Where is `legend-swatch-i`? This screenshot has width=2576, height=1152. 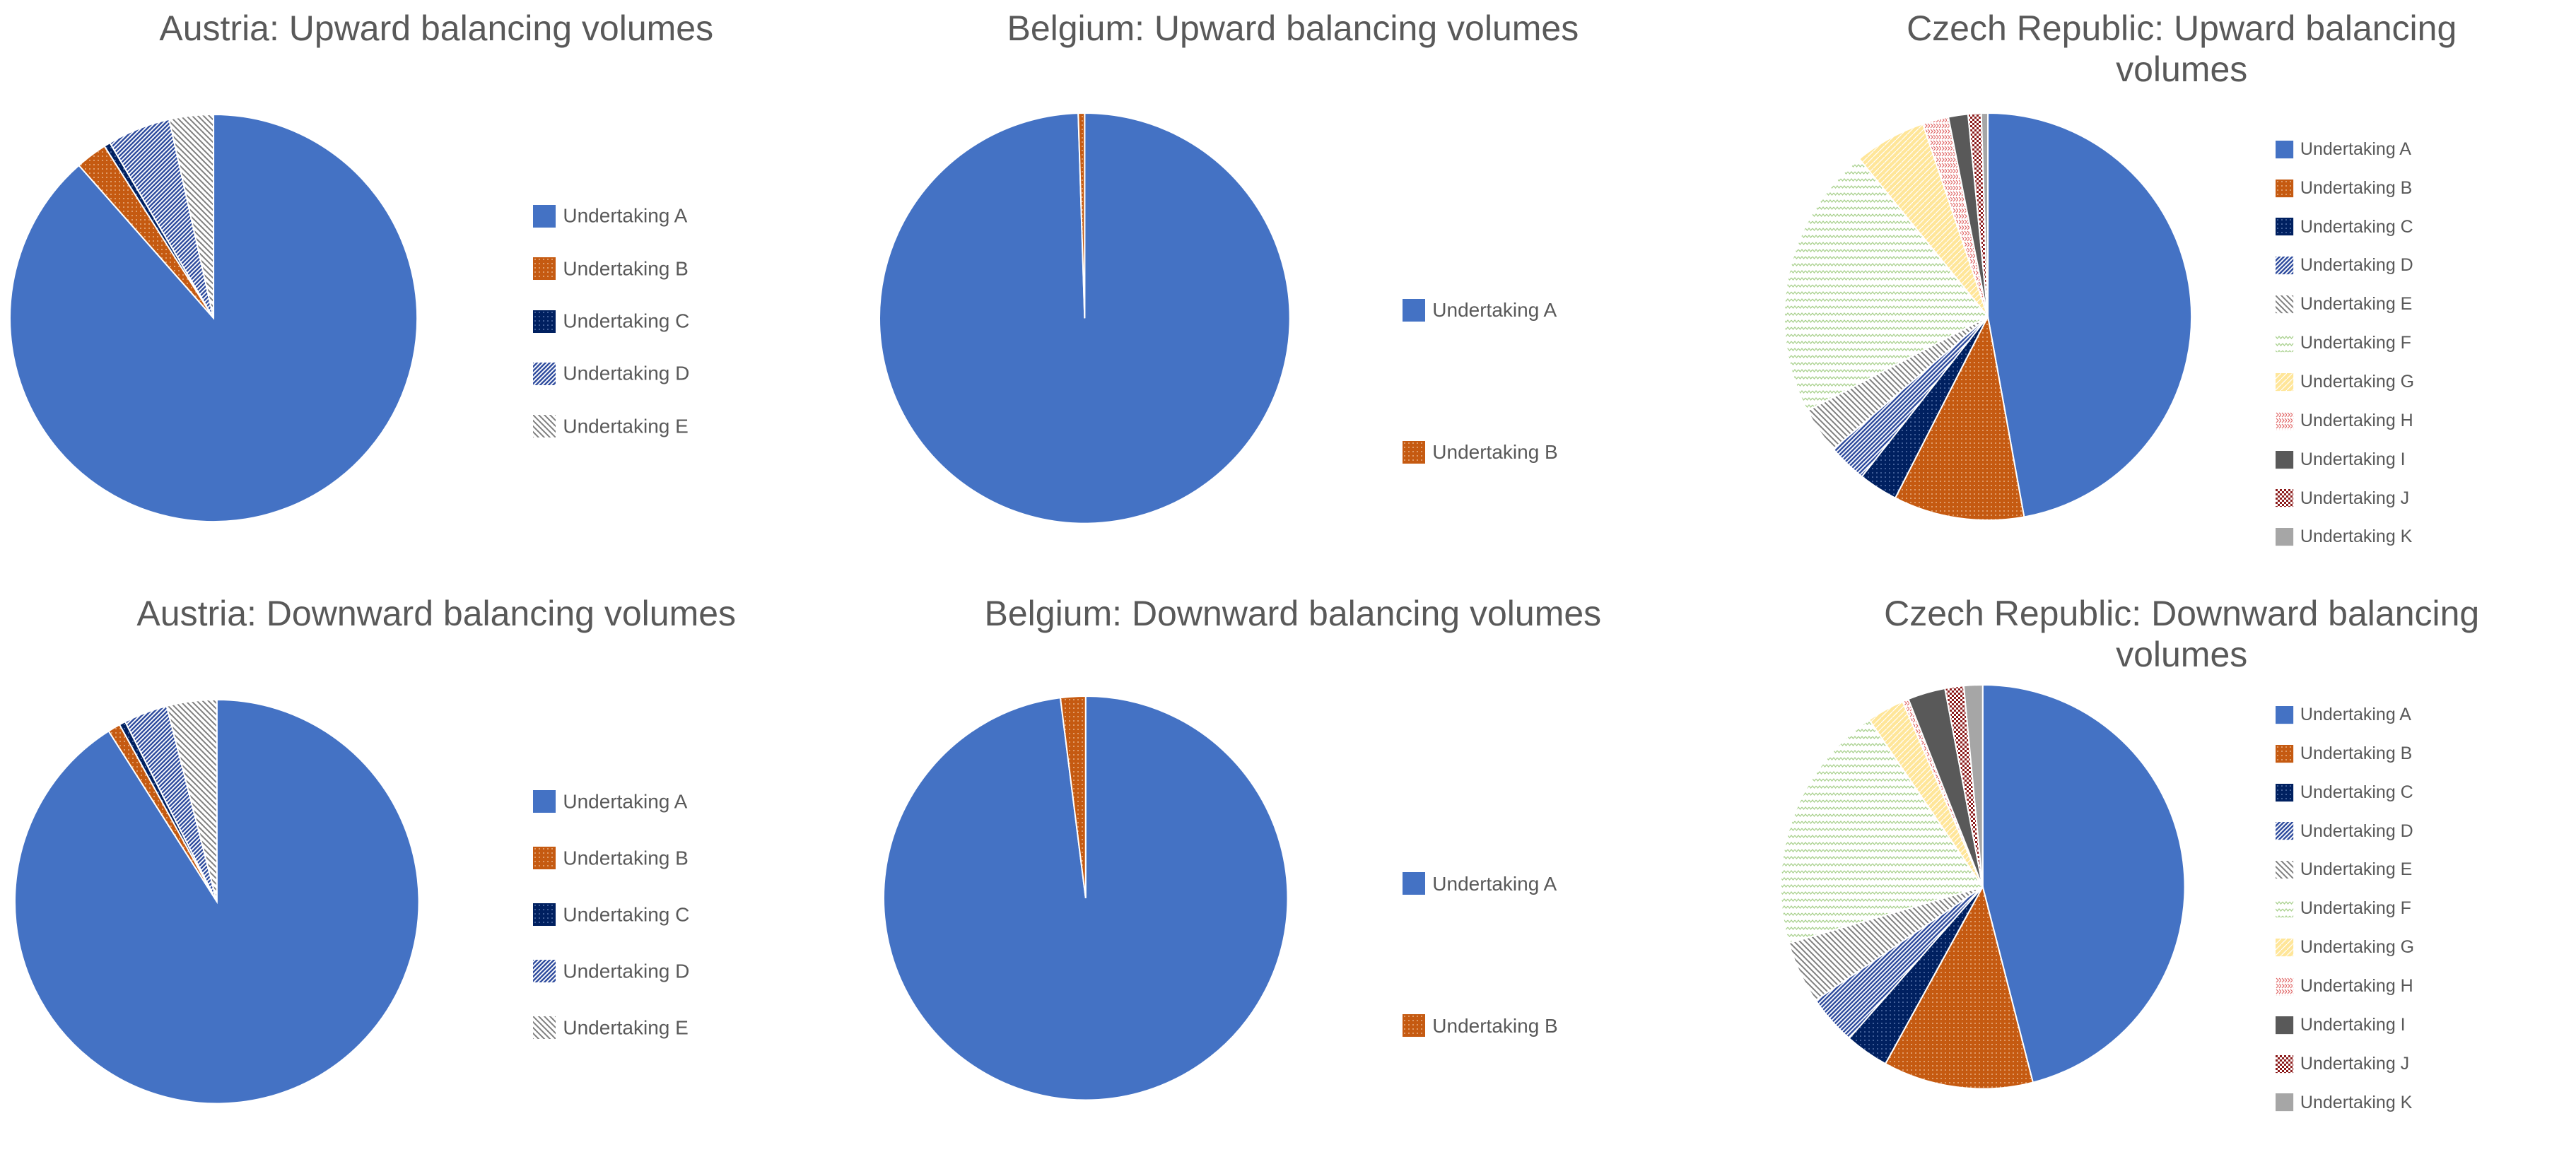 legend-swatch-i is located at coordinates (2284, 460).